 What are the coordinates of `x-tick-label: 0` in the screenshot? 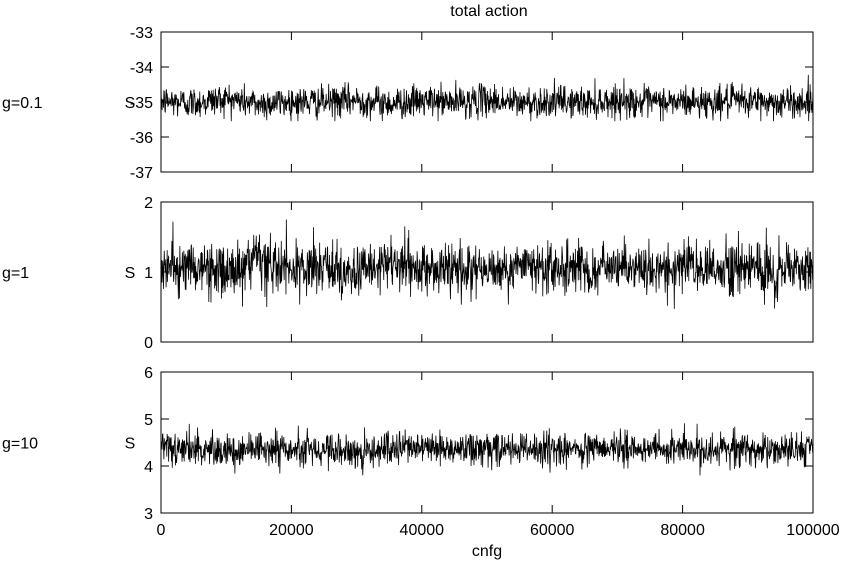 It's located at (161, 530).